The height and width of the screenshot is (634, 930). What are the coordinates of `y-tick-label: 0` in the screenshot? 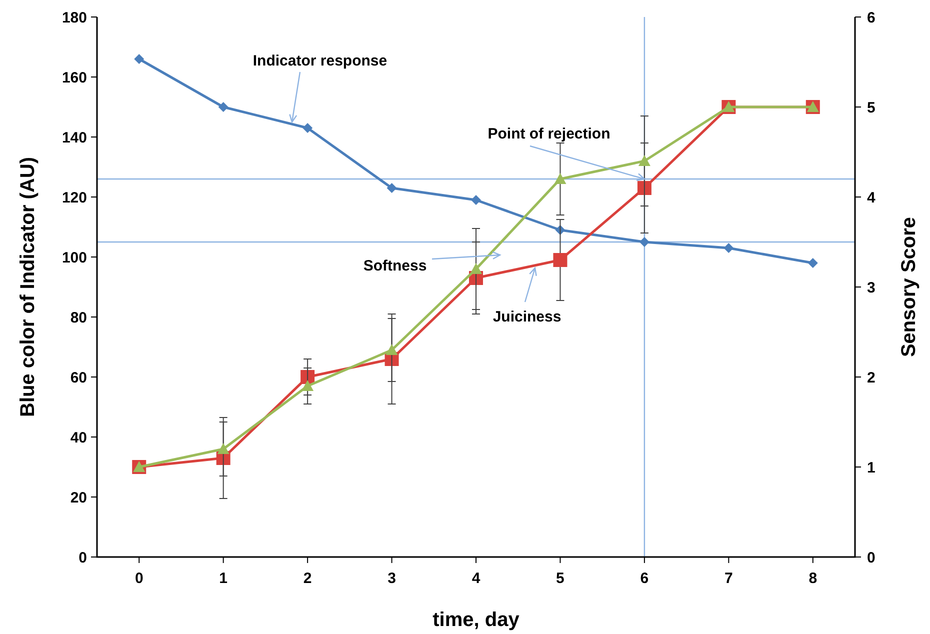 It's located at (82, 557).